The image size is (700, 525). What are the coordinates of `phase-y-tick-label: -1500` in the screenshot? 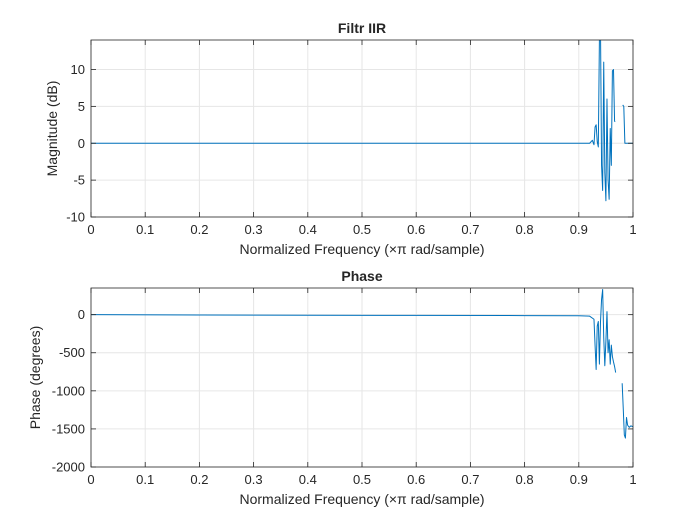 It's located at (68, 428).